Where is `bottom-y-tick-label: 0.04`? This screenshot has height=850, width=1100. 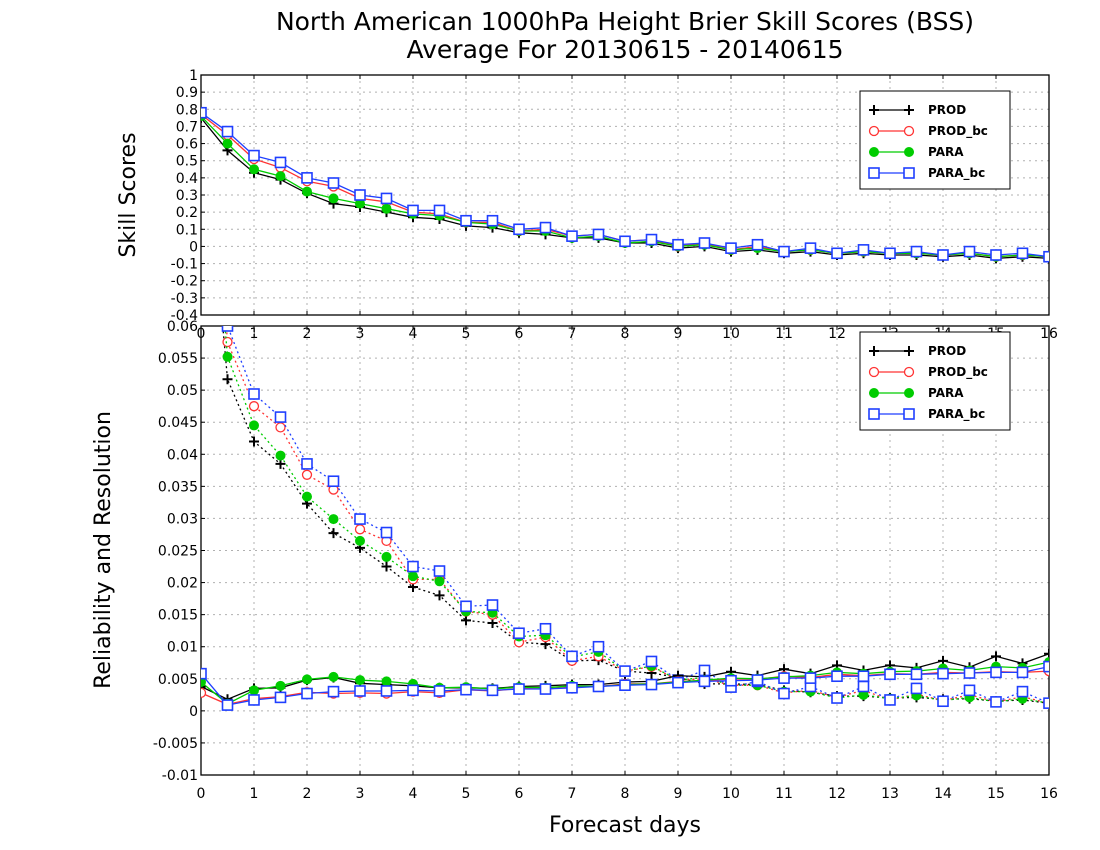 bottom-y-tick-label: 0.04 is located at coordinates (182, 455).